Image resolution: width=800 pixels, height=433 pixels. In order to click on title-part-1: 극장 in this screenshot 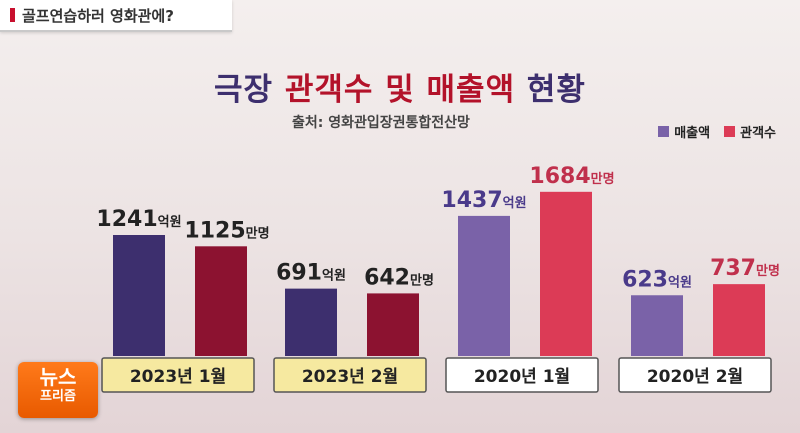, I will do `click(249, 90)`.